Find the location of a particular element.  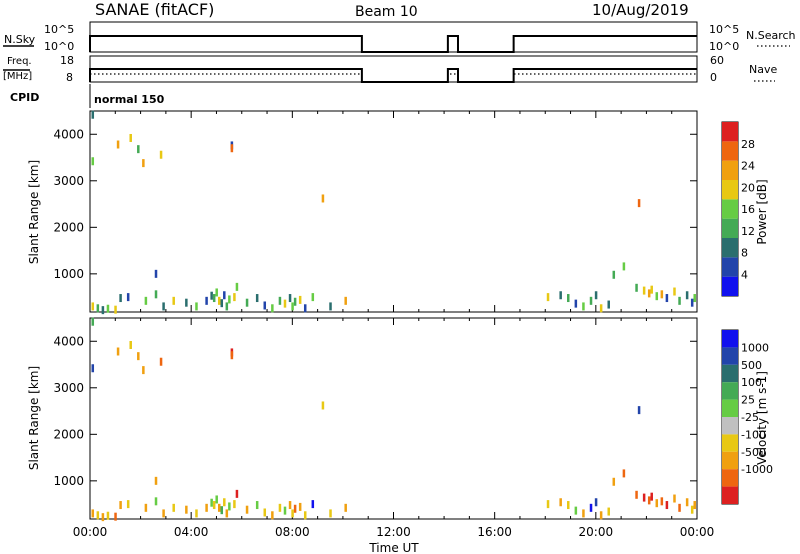

nave-tick-top: 60 is located at coordinates (717, 60).